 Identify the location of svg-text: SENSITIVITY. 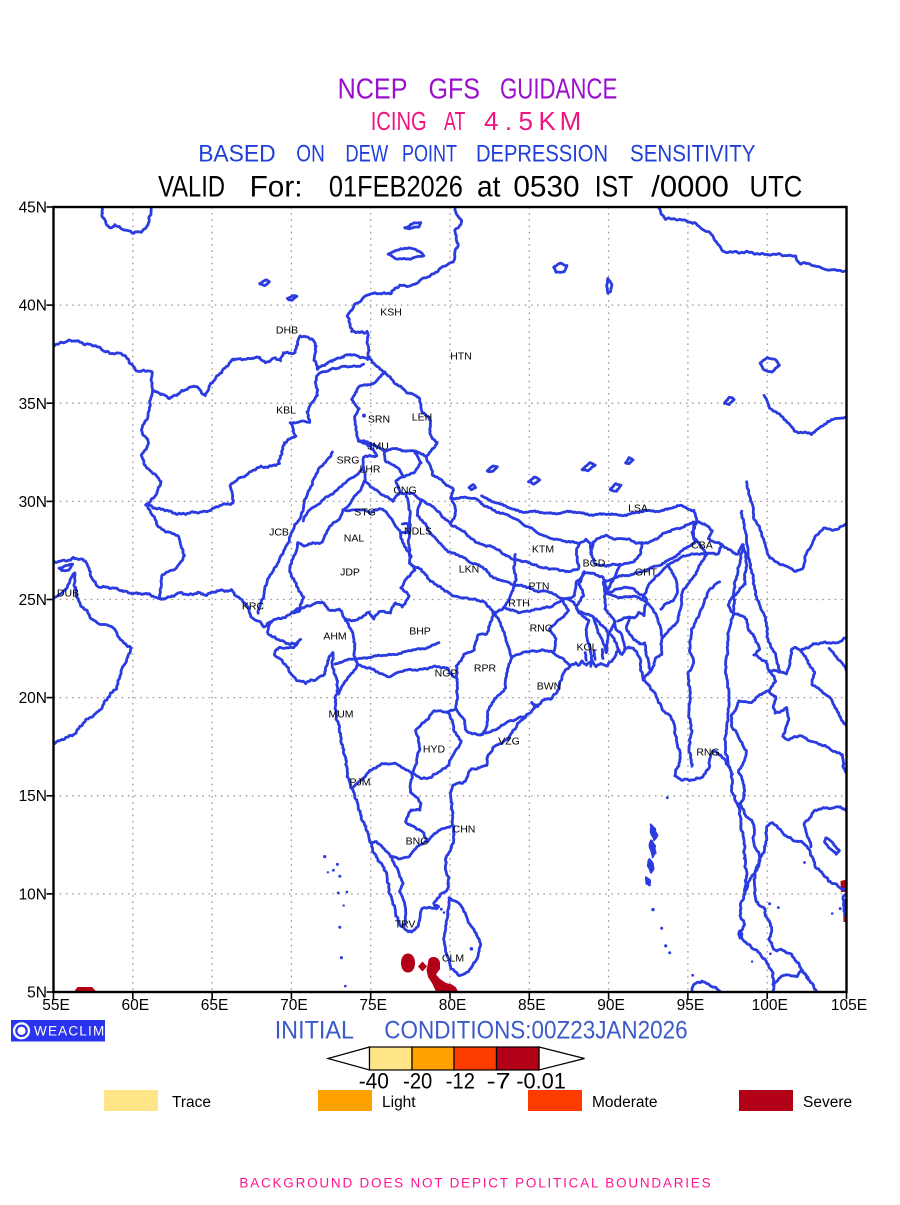
(693, 154).